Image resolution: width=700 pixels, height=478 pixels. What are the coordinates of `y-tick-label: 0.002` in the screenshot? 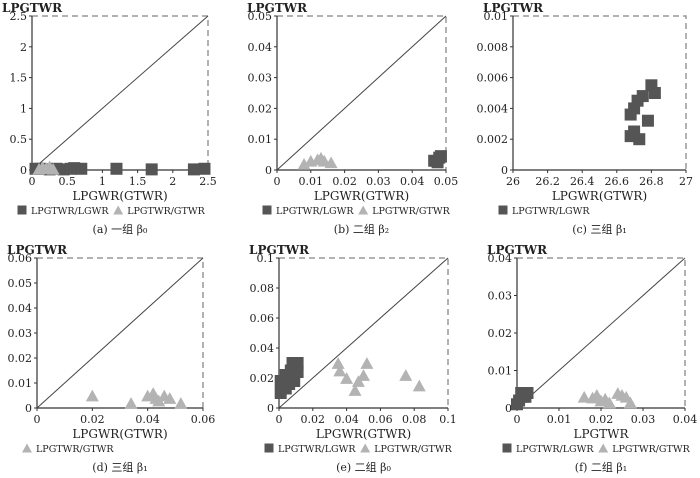 It's located at (493, 139).